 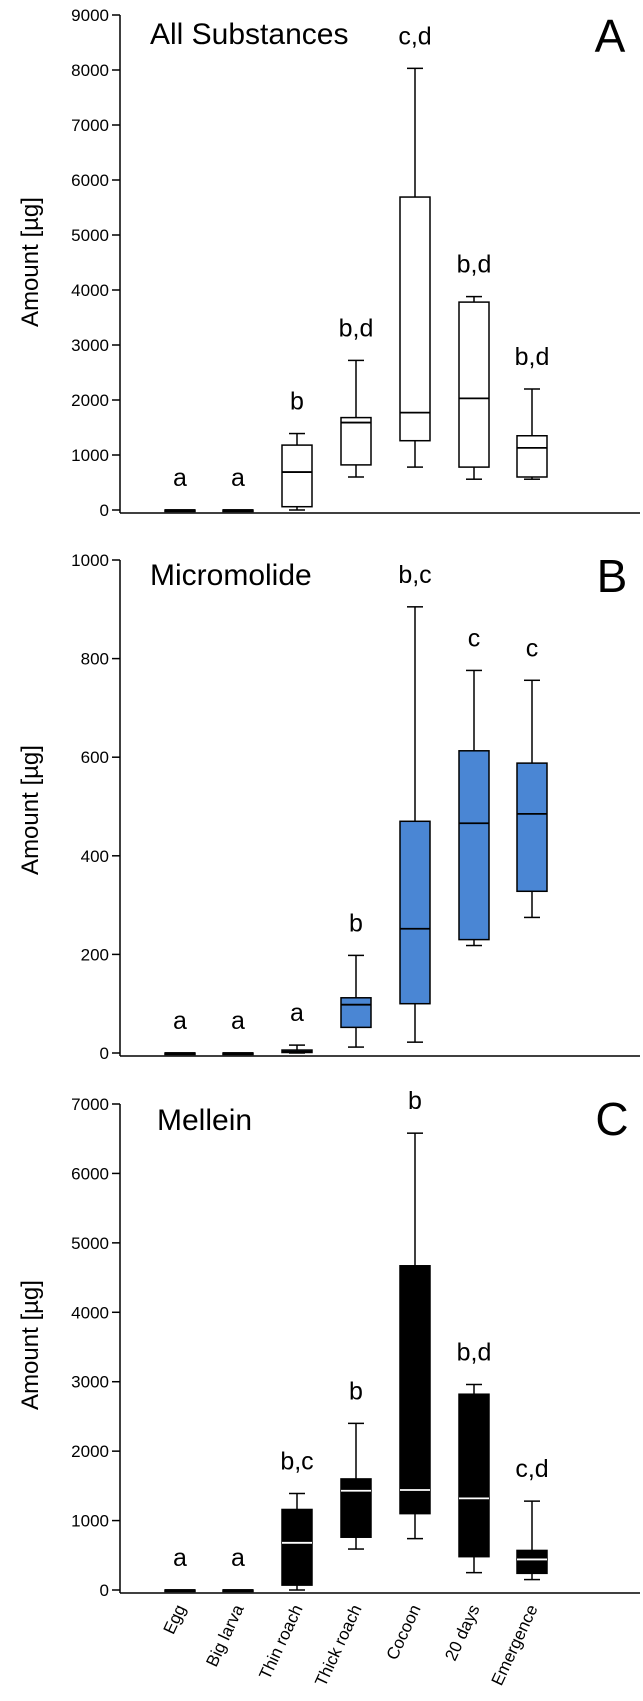 I want to click on box-4: c,d, so click(x=415, y=245).